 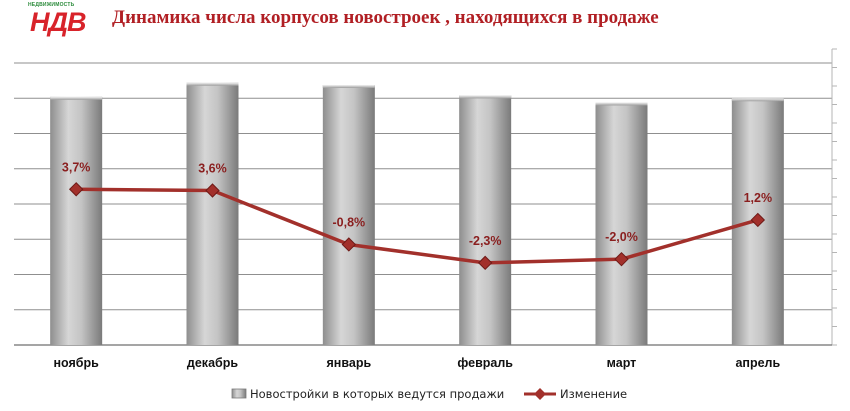 What do you see at coordinates (239, 393) in the screenshot?
I see `legend-bar-swatch` at bounding box center [239, 393].